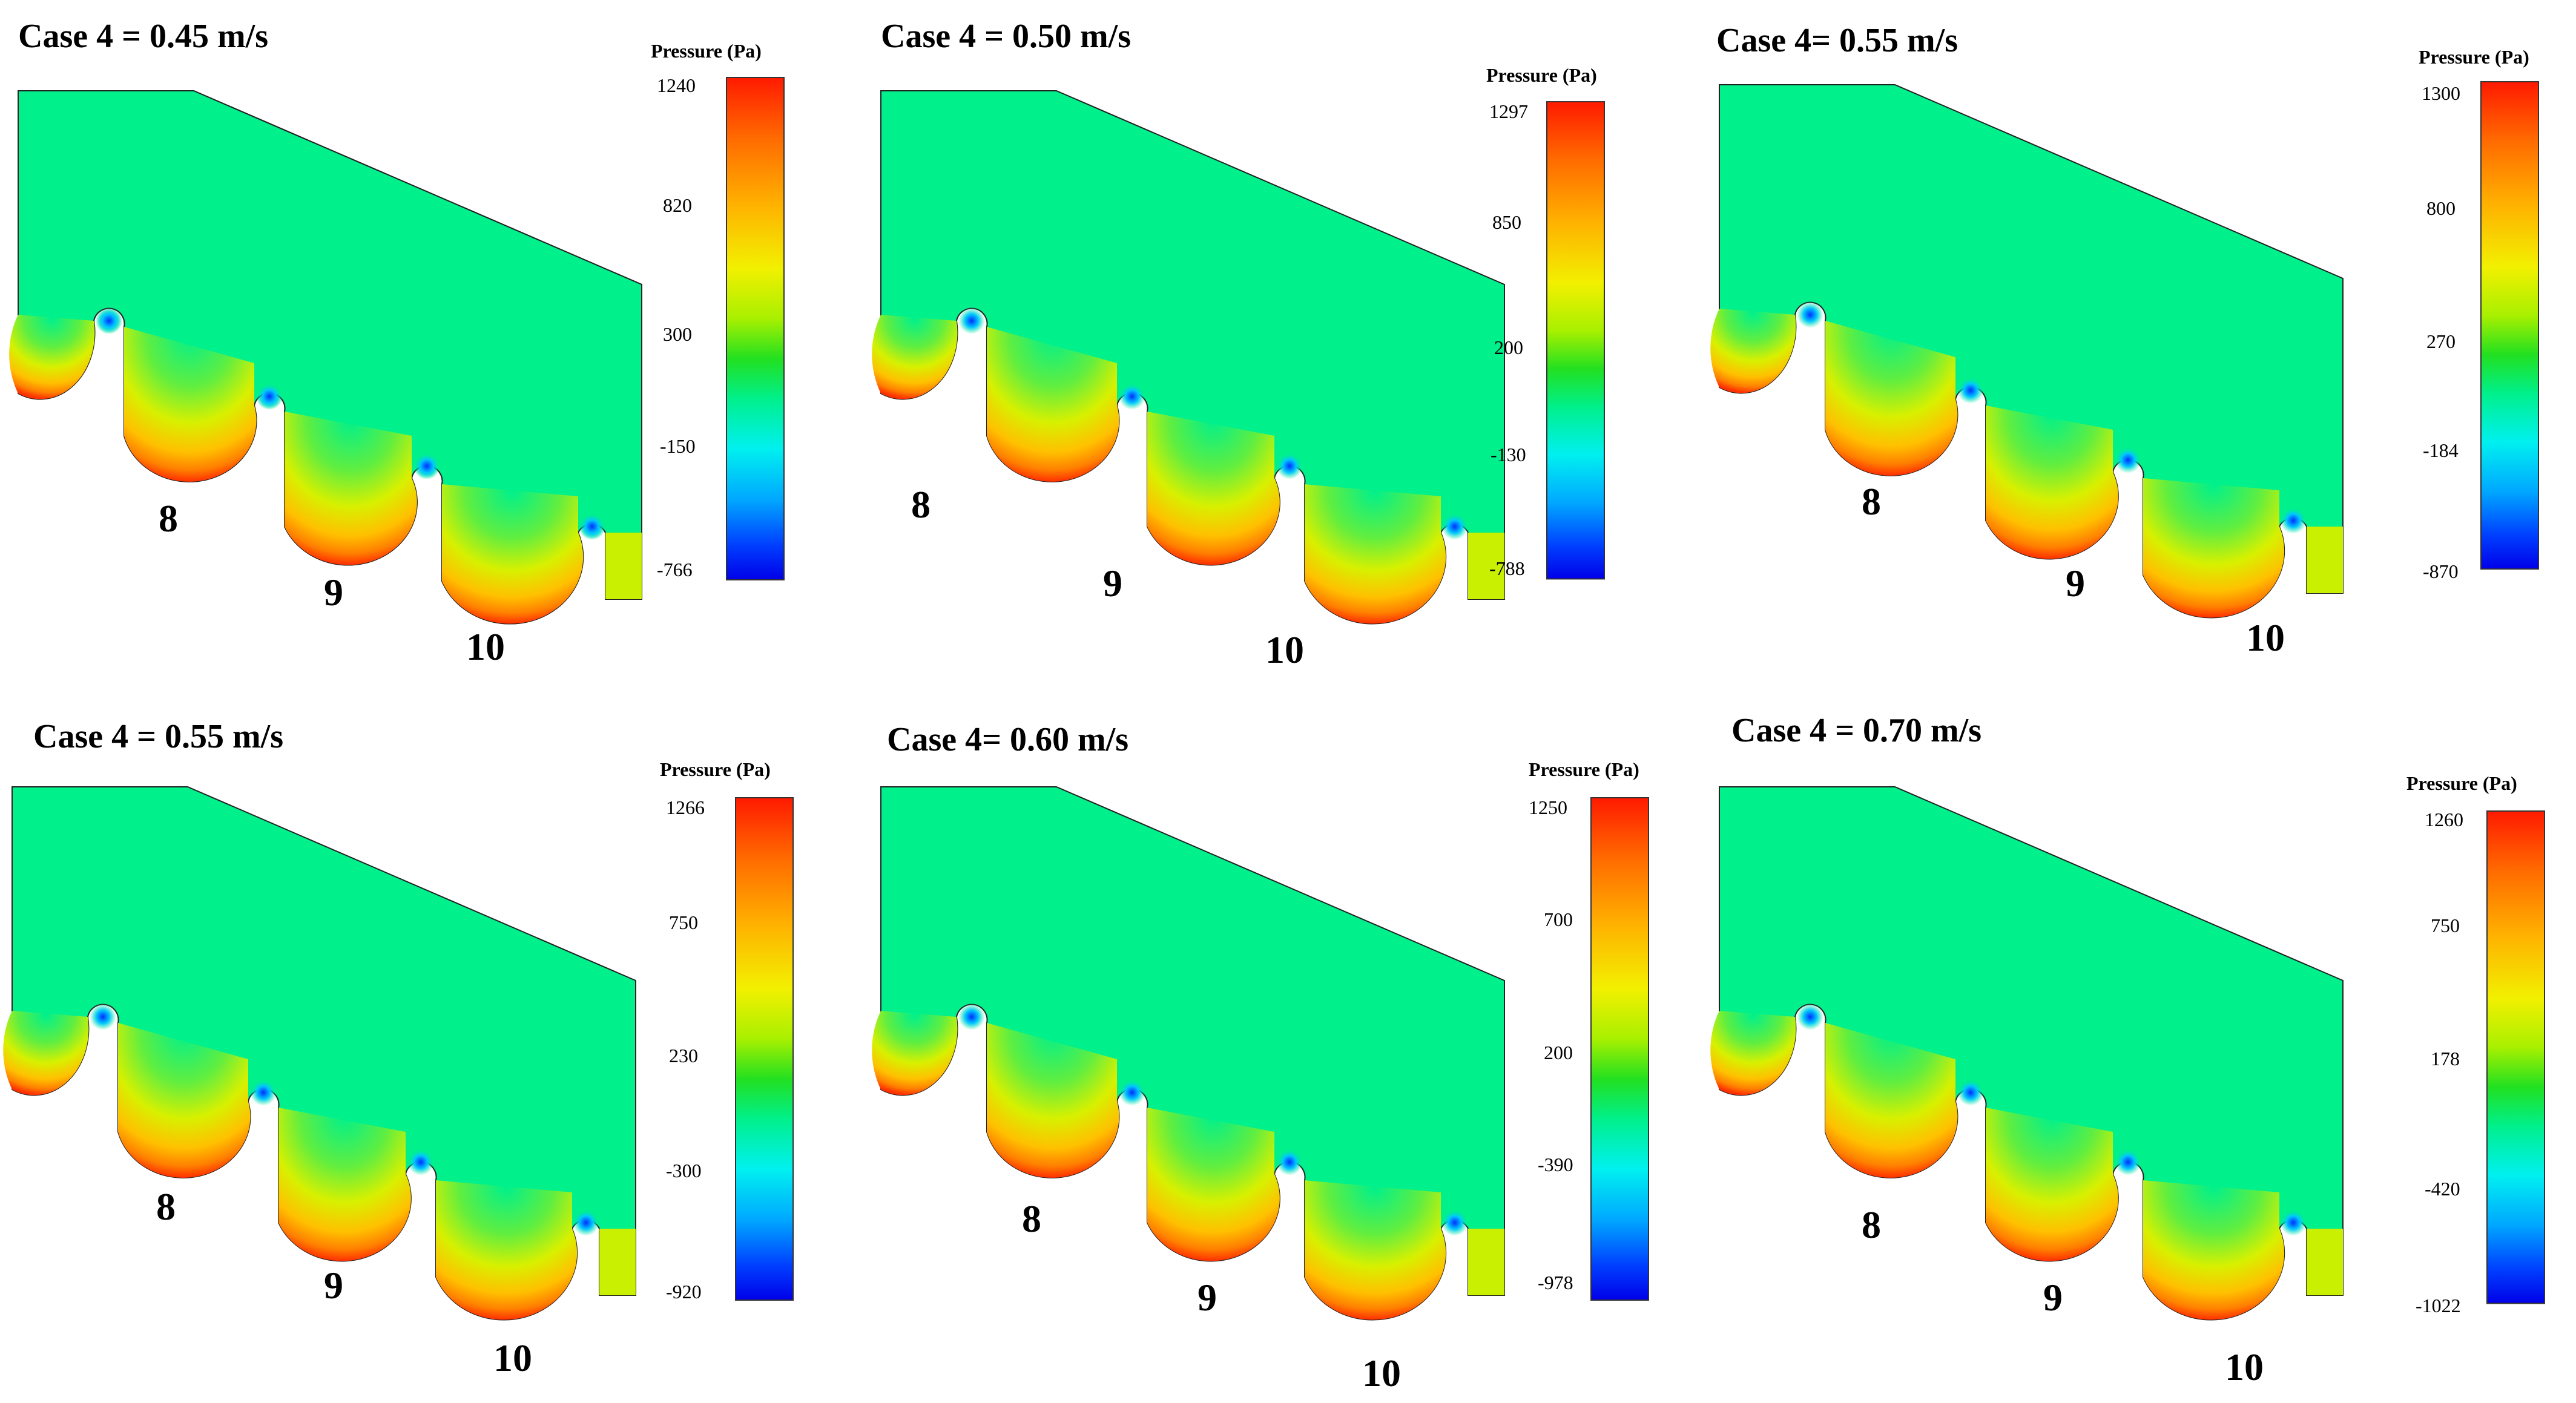 The height and width of the screenshot is (1403, 2576). Describe the element at coordinates (2441, 208) in the screenshot. I see `colorbar-tick: 800` at that location.